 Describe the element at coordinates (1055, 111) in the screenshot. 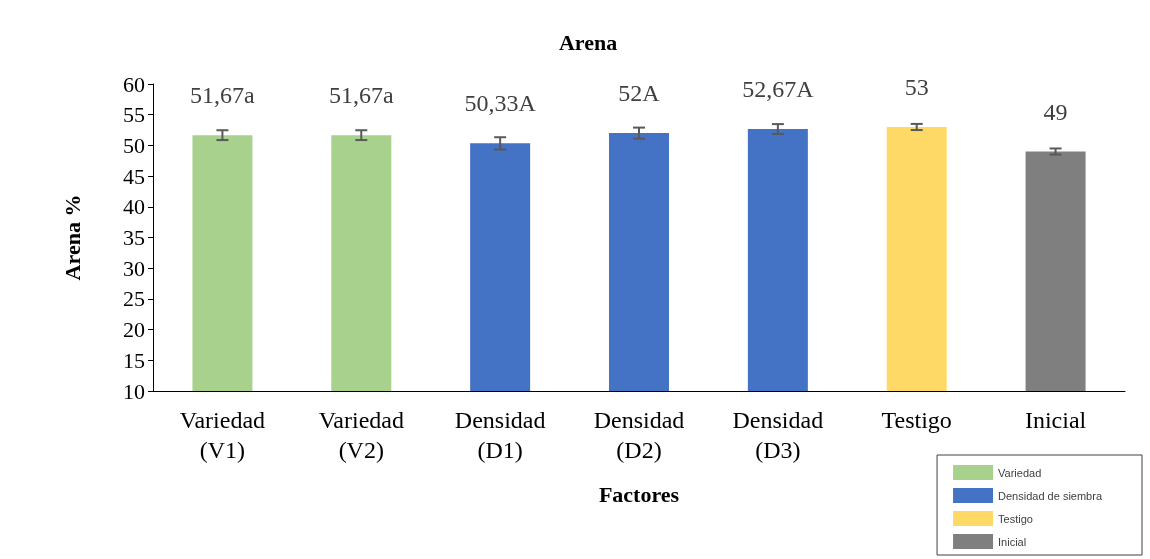

I see `data-label: 49` at that location.